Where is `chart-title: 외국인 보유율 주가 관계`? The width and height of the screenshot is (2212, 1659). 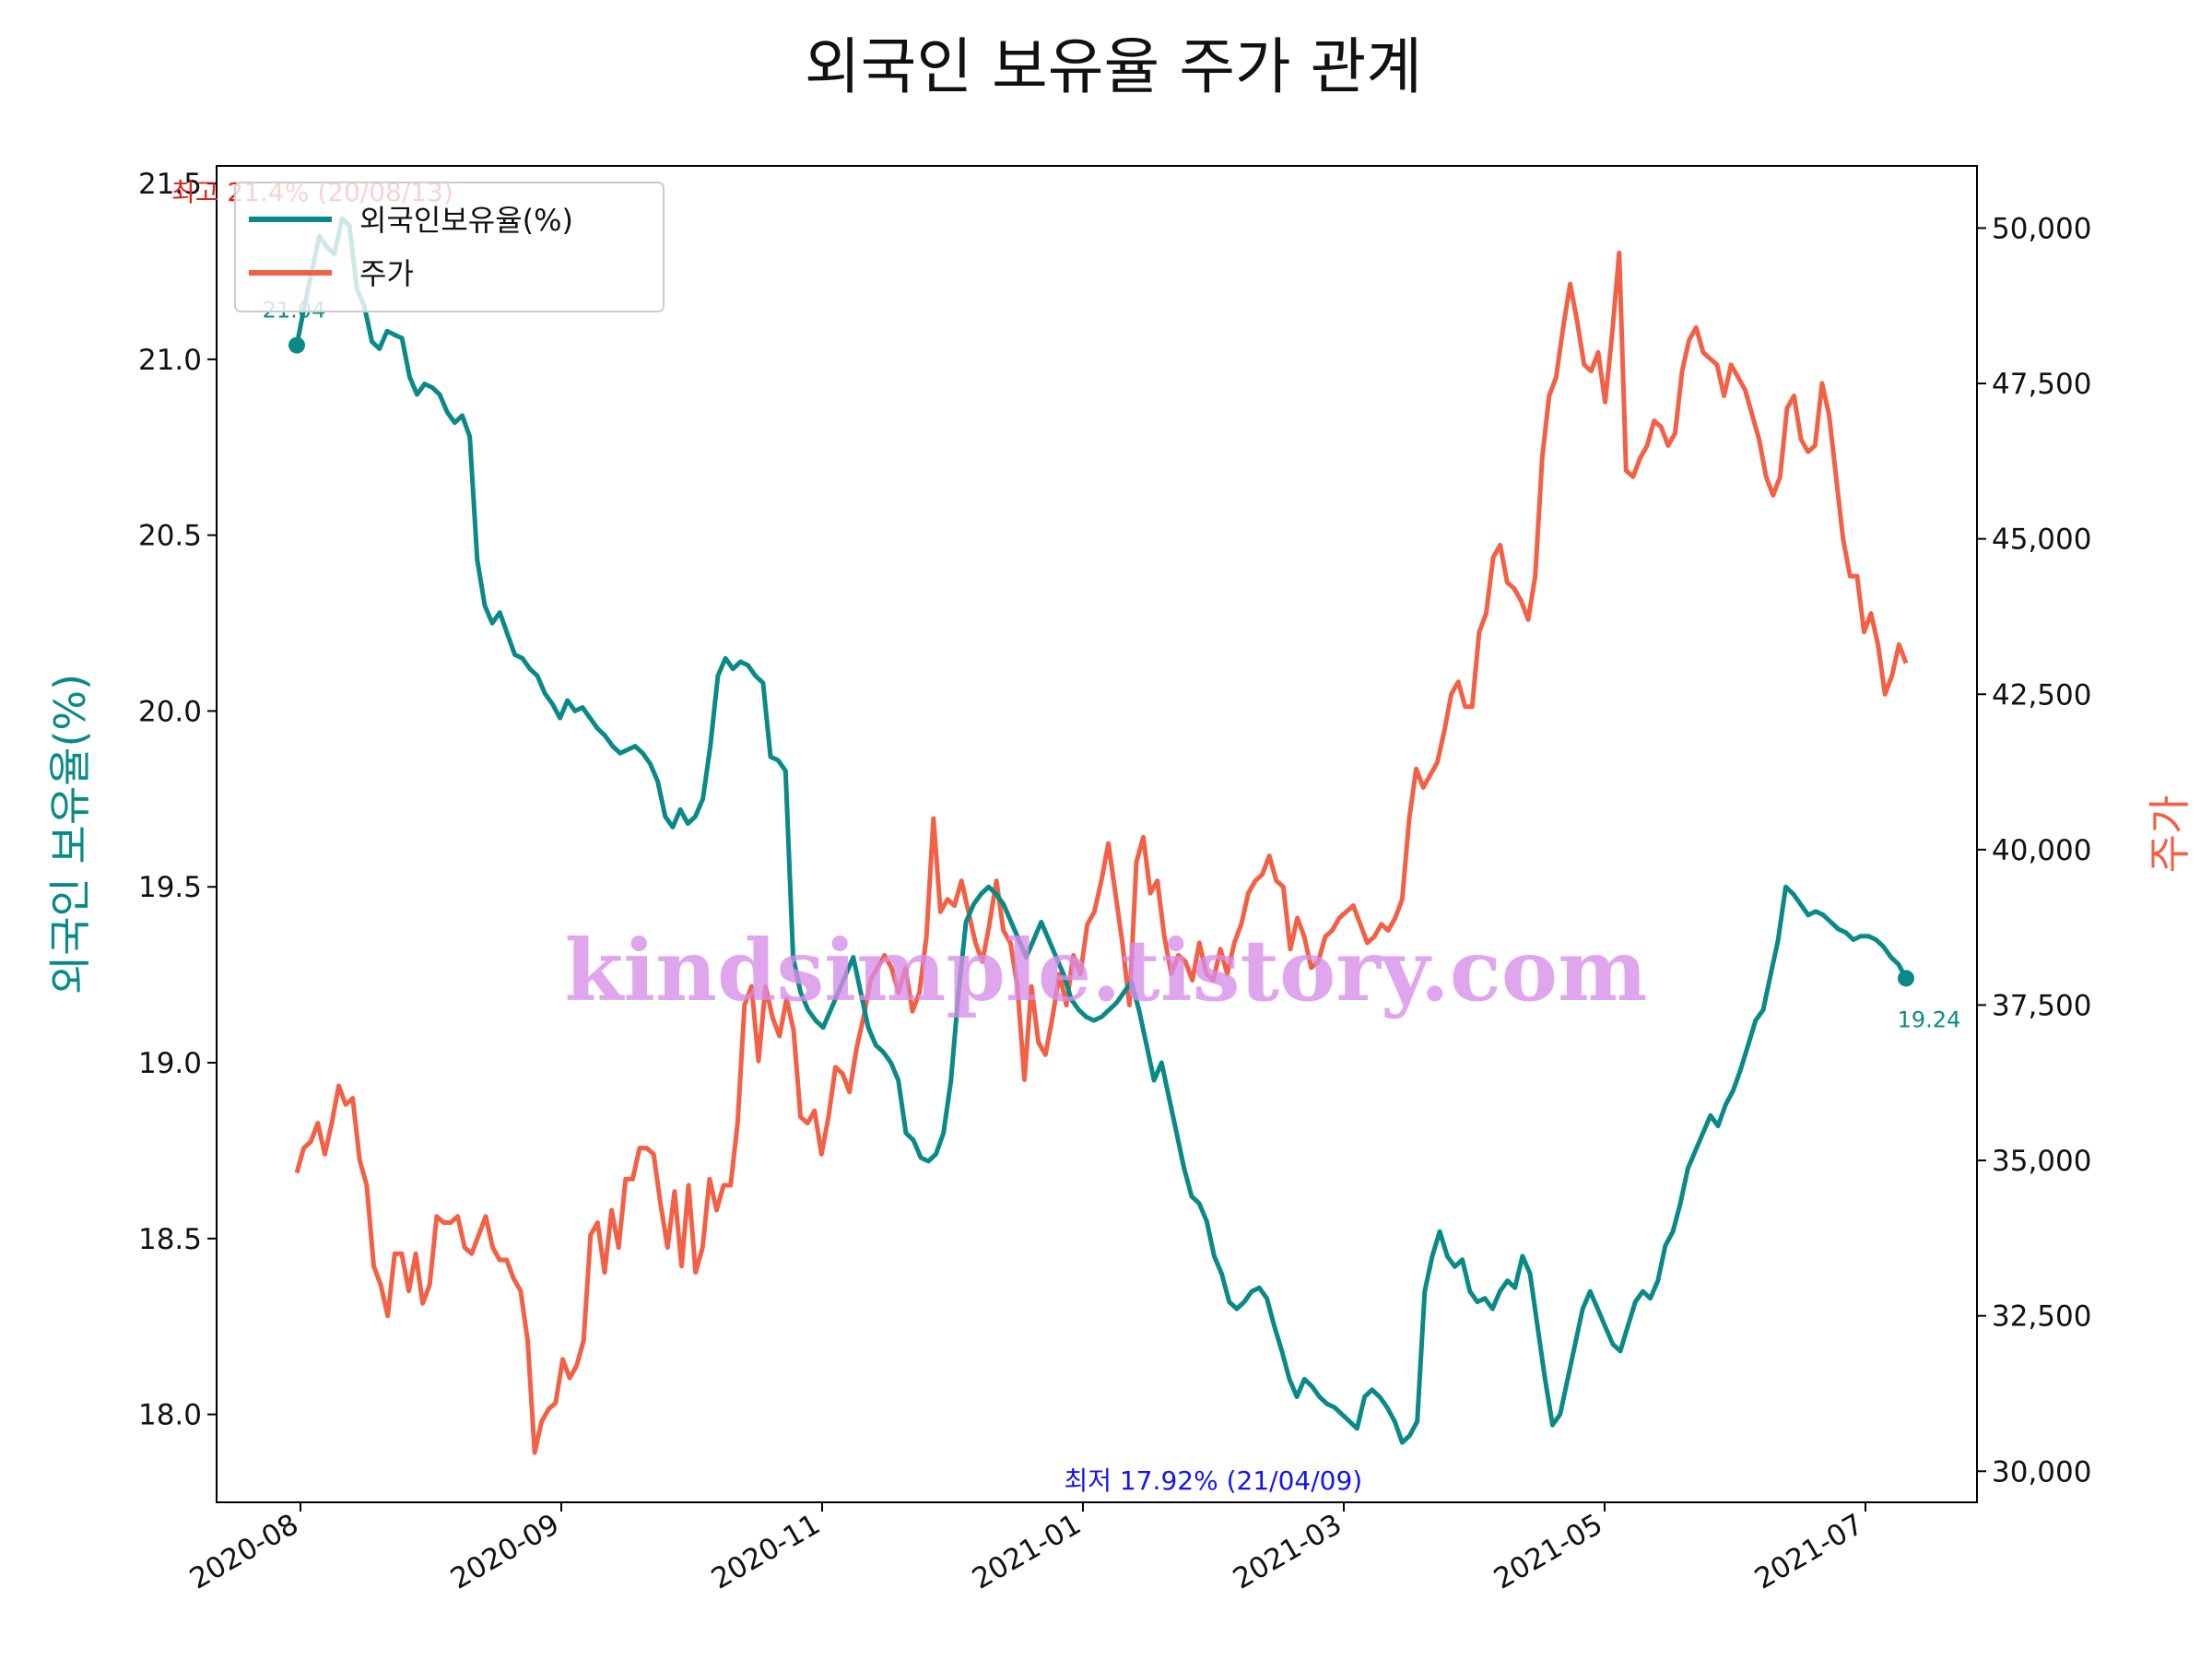
chart-title: 외국인 보유율 주가 관계 is located at coordinates (1113, 66).